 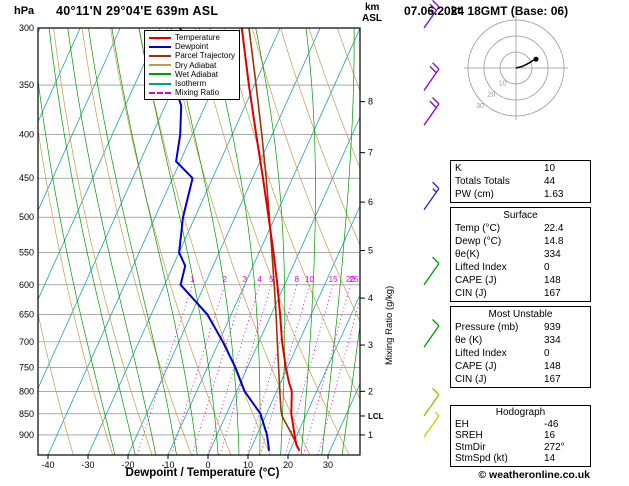 What do you see at coordinates (354, 279) in the screenshot?
I see `svg-text: 25` at bounding box center [354, 279].